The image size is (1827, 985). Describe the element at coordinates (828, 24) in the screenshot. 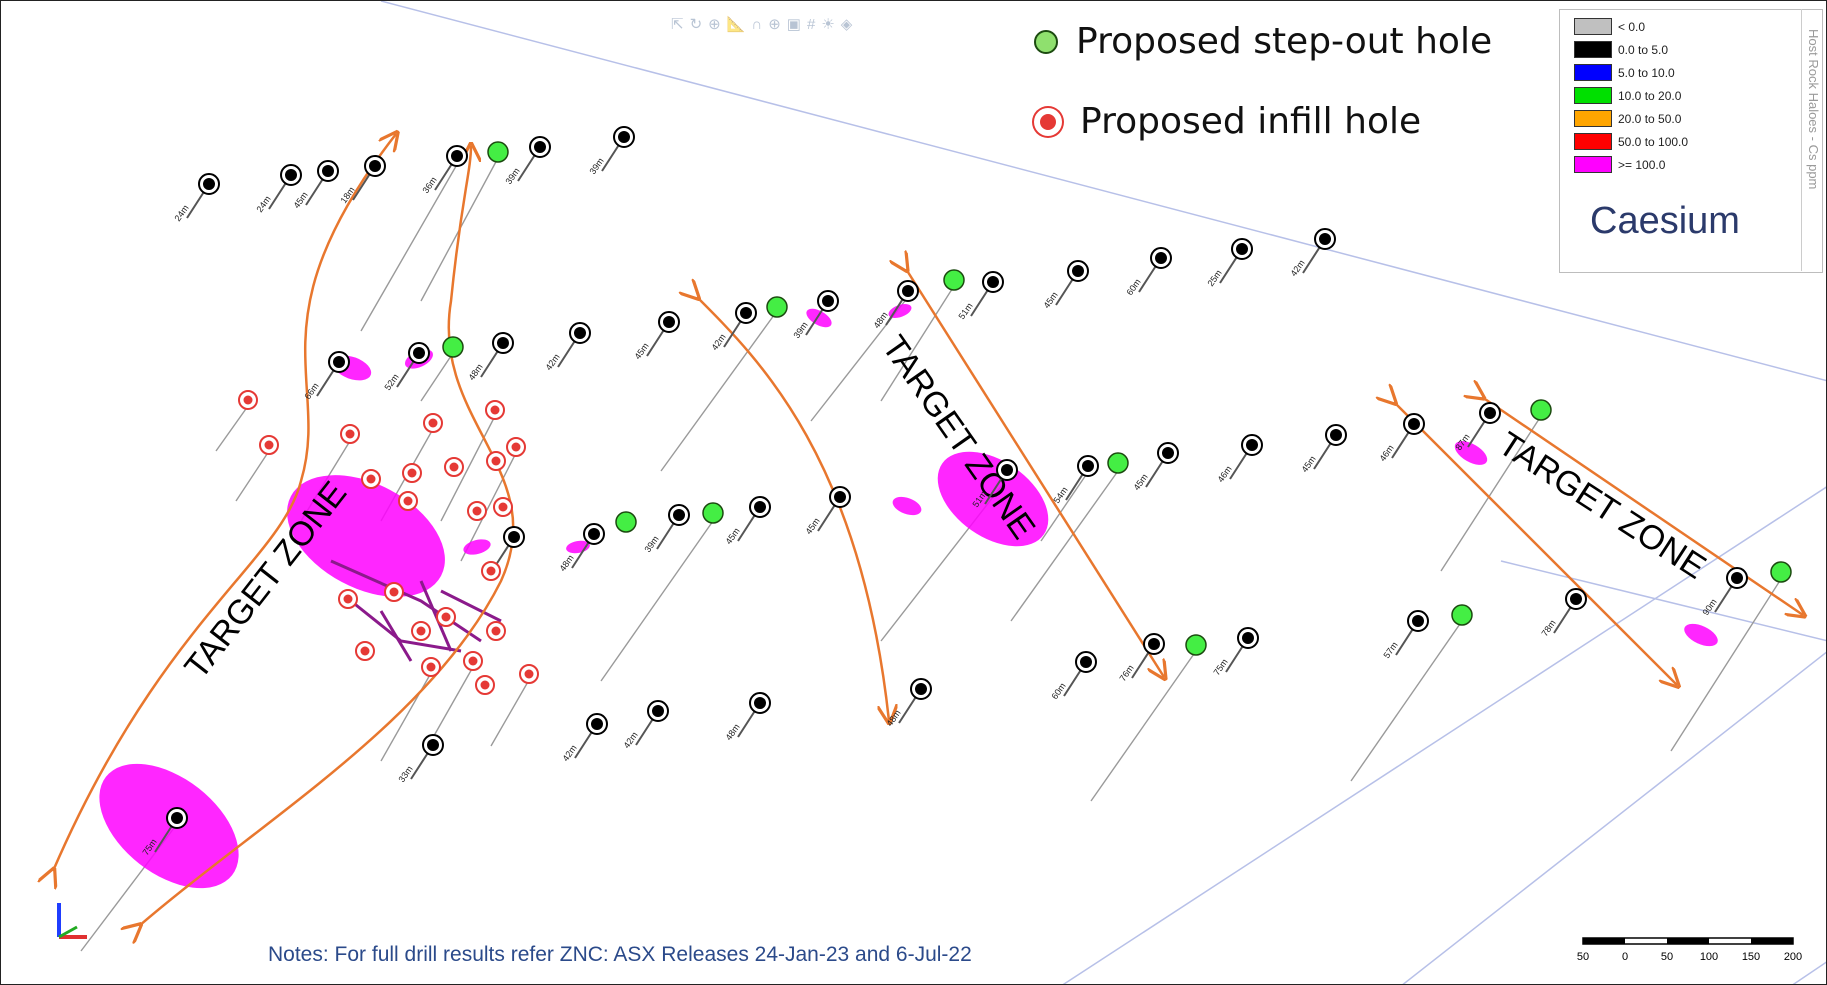

I see `light-icon: ☀` at that location.